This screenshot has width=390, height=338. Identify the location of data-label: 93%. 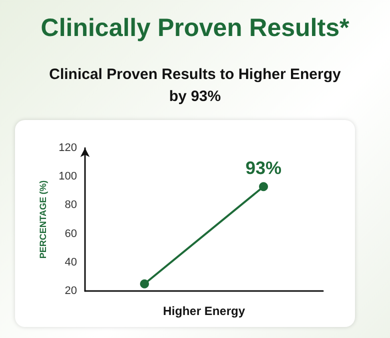
(263, 168).